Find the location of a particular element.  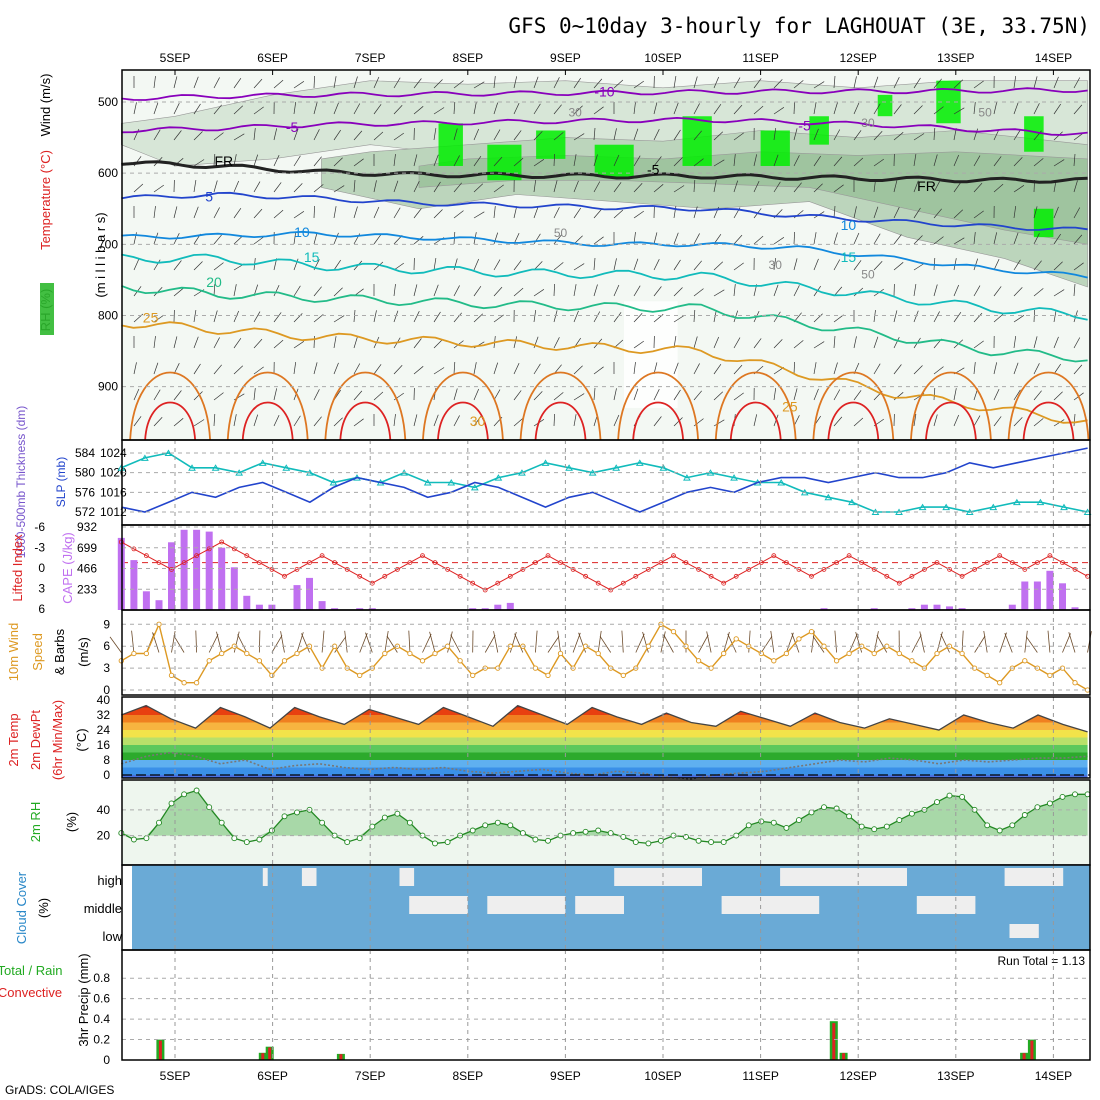

cape-tick-label: 466 is located at coordinates (87, 569).